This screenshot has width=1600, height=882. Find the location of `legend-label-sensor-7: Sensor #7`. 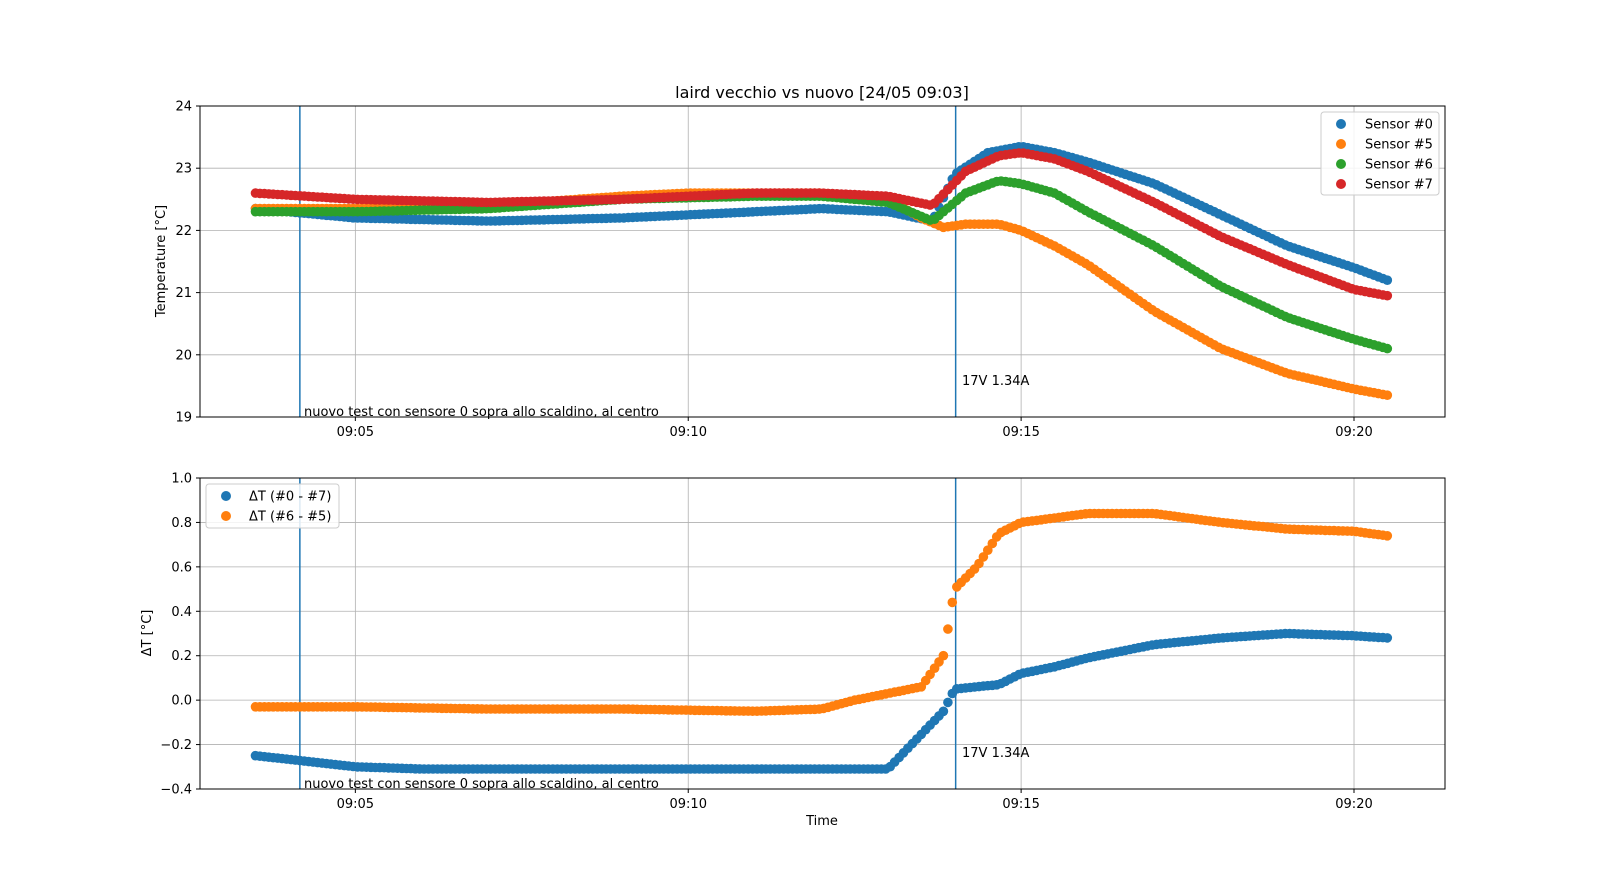

legend-label-sensor-7: Sensor #7 is located at coordinates (1399, 185).